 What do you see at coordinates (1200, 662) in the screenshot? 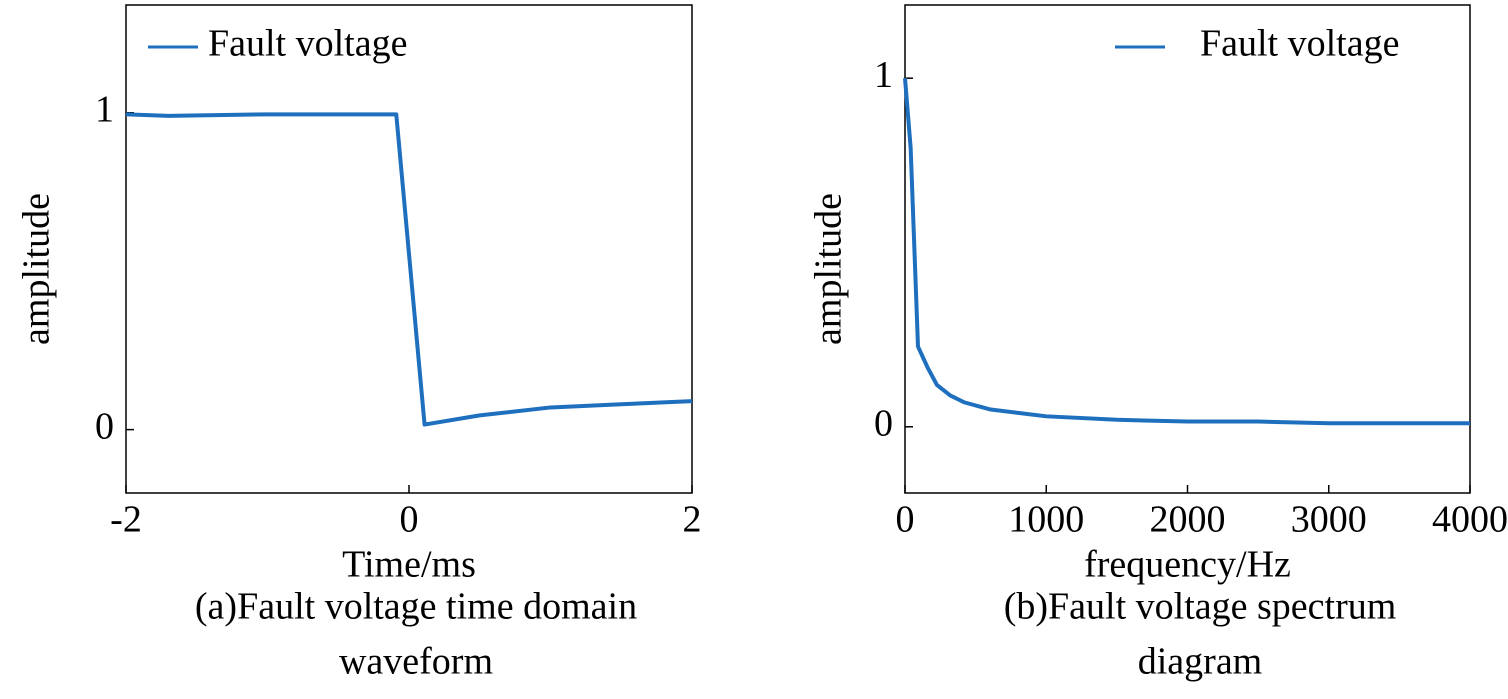
I see `caption: diagram` at bounding box center [1200, 662].